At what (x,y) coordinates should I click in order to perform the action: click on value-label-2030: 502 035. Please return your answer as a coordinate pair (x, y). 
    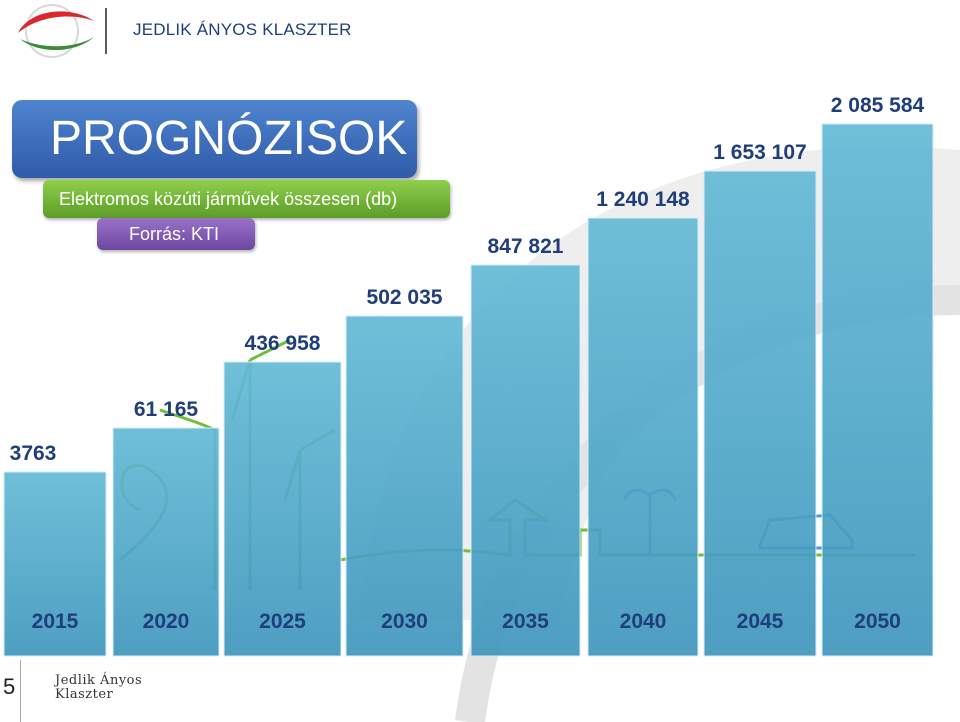
    Looking at the image, I should click on (405, 297).